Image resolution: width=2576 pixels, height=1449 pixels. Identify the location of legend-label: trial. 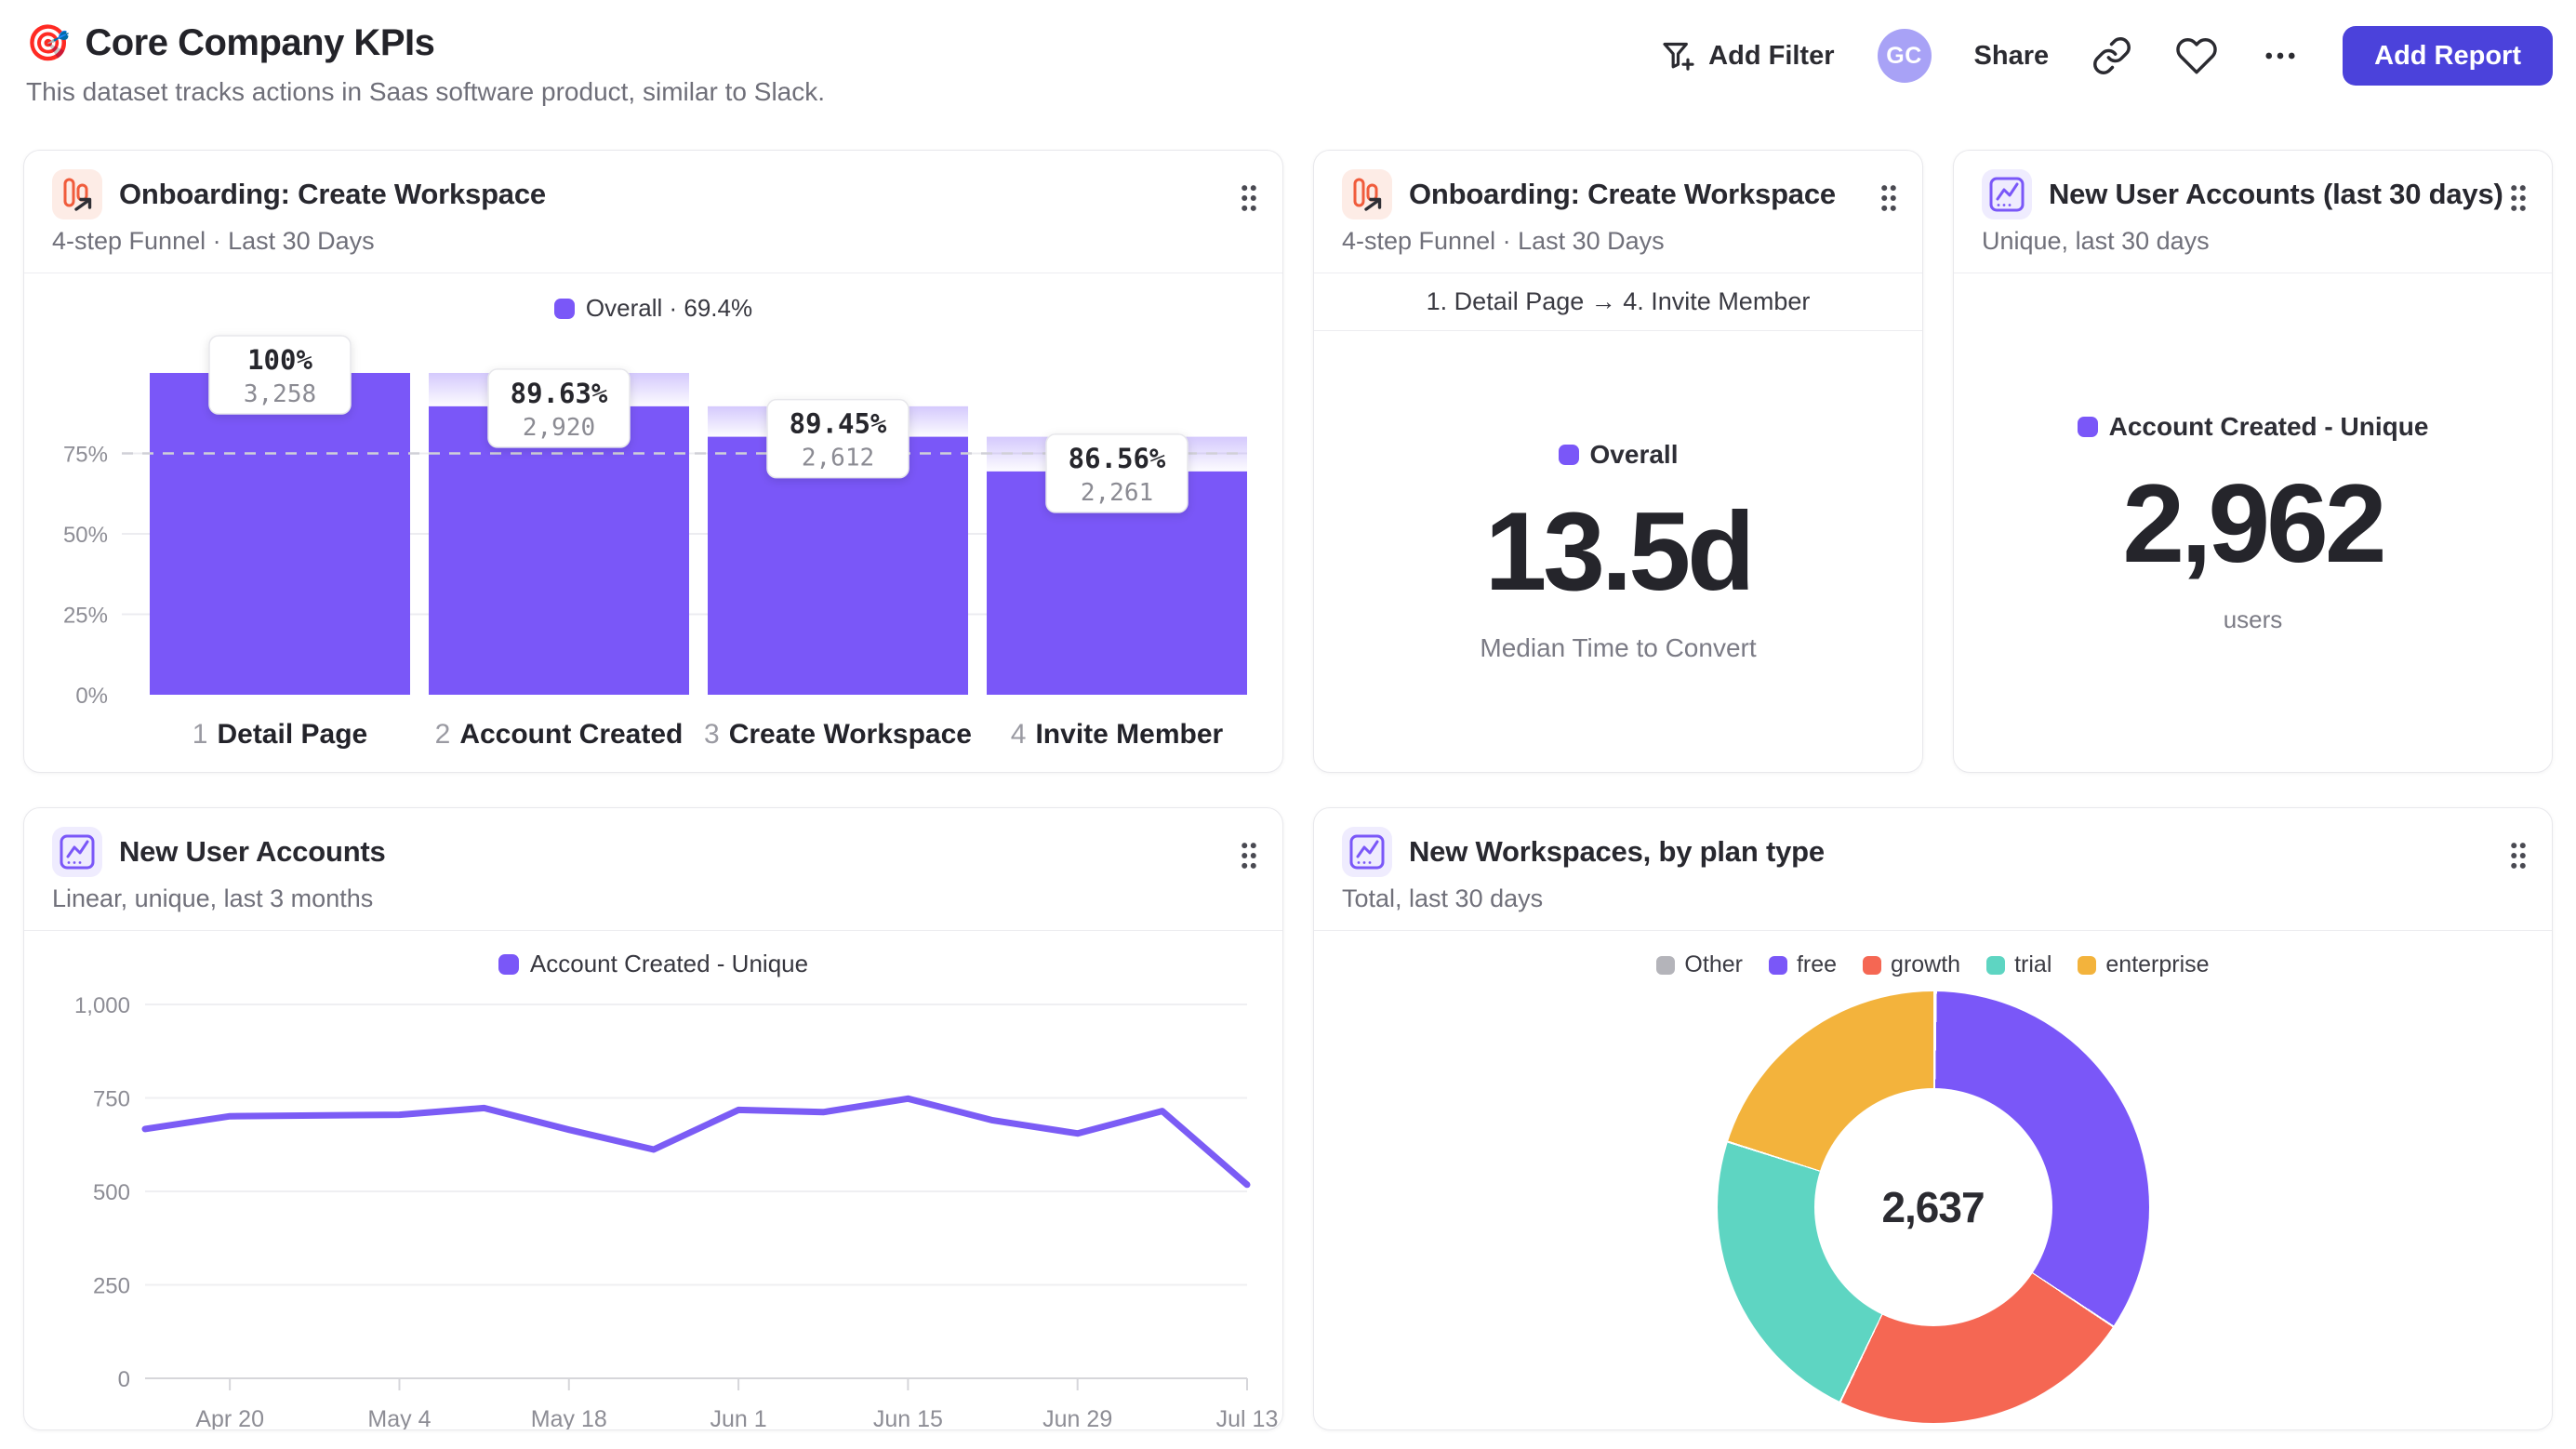
(2033, 964).